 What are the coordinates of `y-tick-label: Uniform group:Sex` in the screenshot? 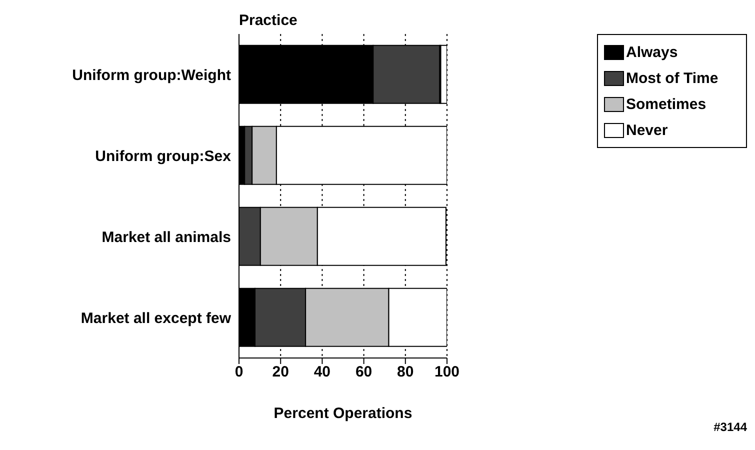 It's located at (163, 156).